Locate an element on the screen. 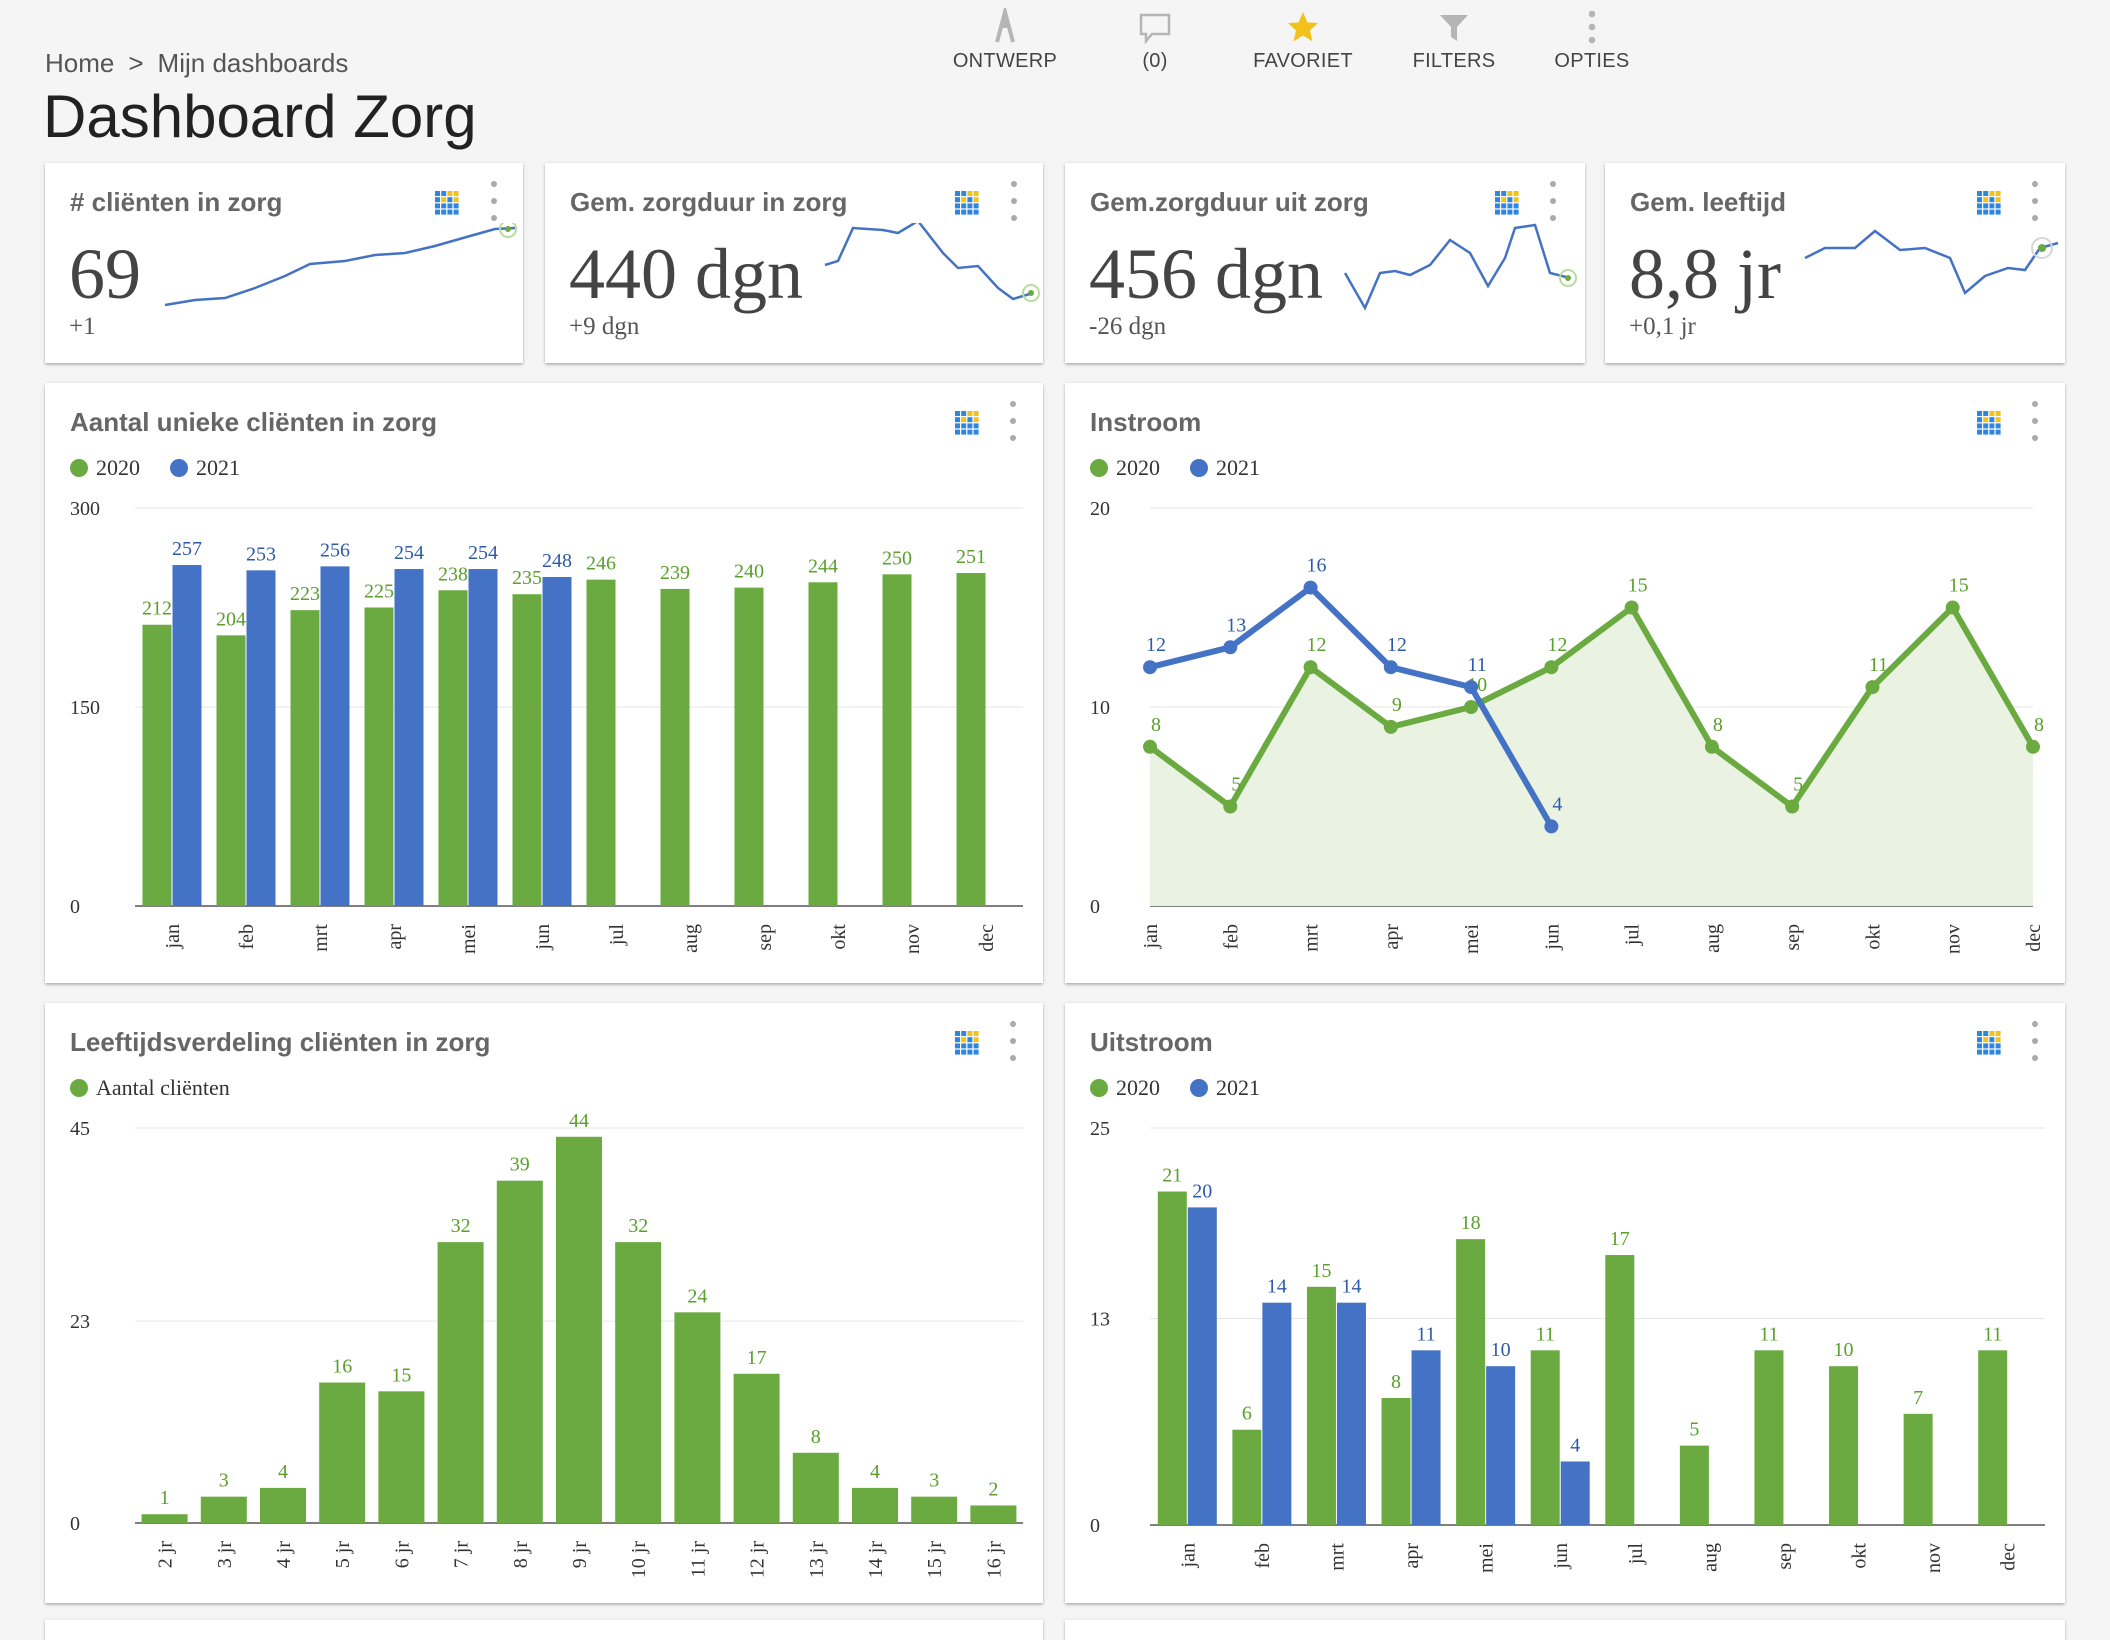 The height and width of the screenshot is (1640, 2110). x-tick-label: feb is located at coordinates (1263, 1556).